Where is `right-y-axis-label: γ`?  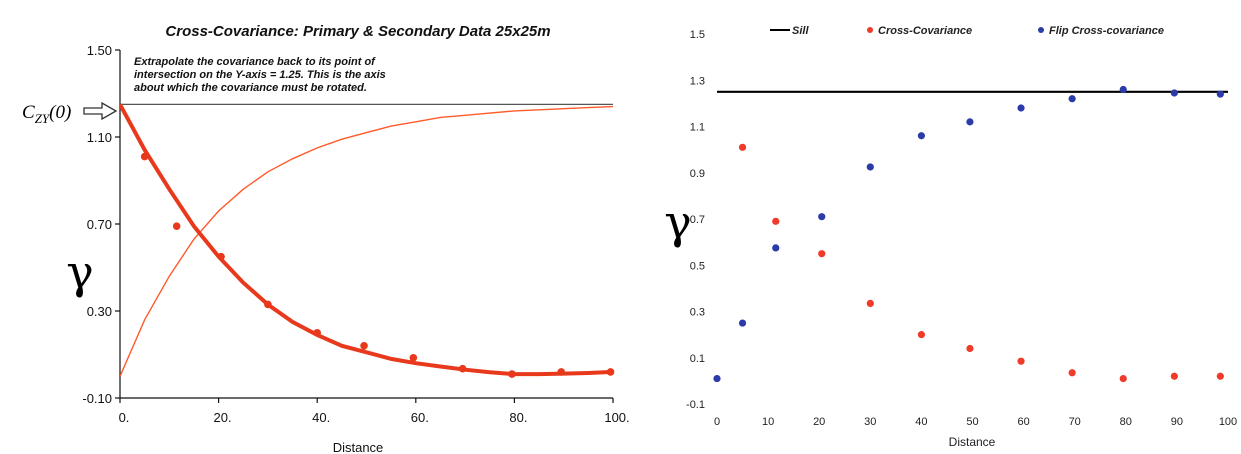 right-y-axis-label: γ is located at coordinates (678, 222).